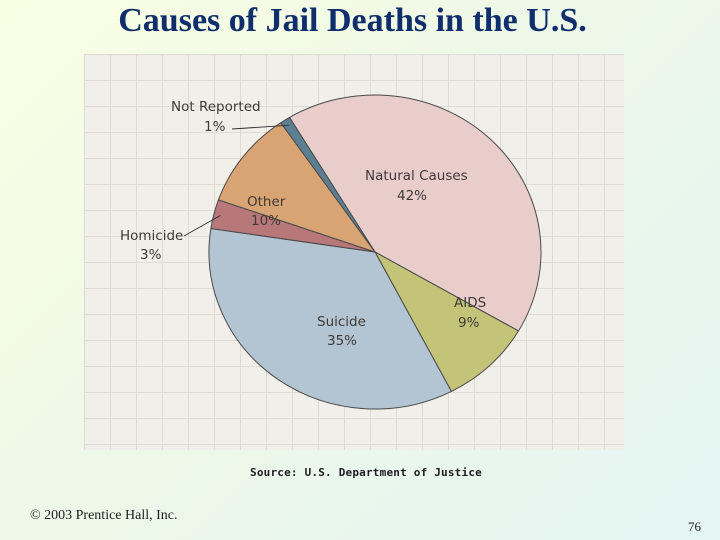 This screenshot has height=540, width=720. What do you see at coordinates (469, 323) in the screenshot?
I see `slice-value-aids: 9%` at bounding box center [469, 323].